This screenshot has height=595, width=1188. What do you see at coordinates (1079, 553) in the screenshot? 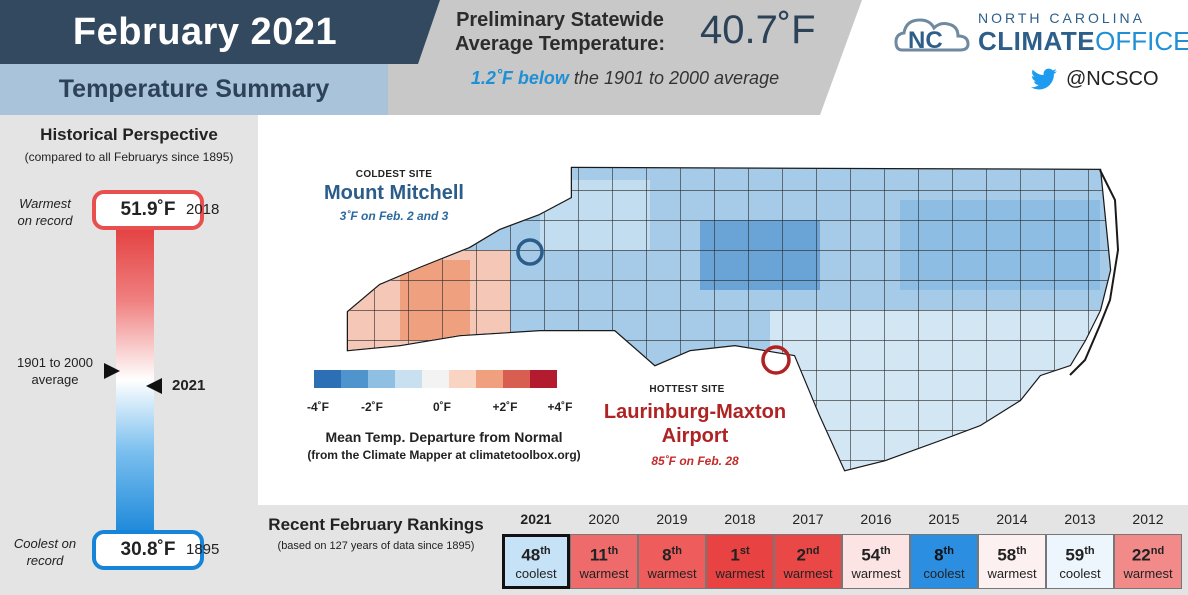
I see `ranking-number: 59th` at bounding box center [1079, 553].